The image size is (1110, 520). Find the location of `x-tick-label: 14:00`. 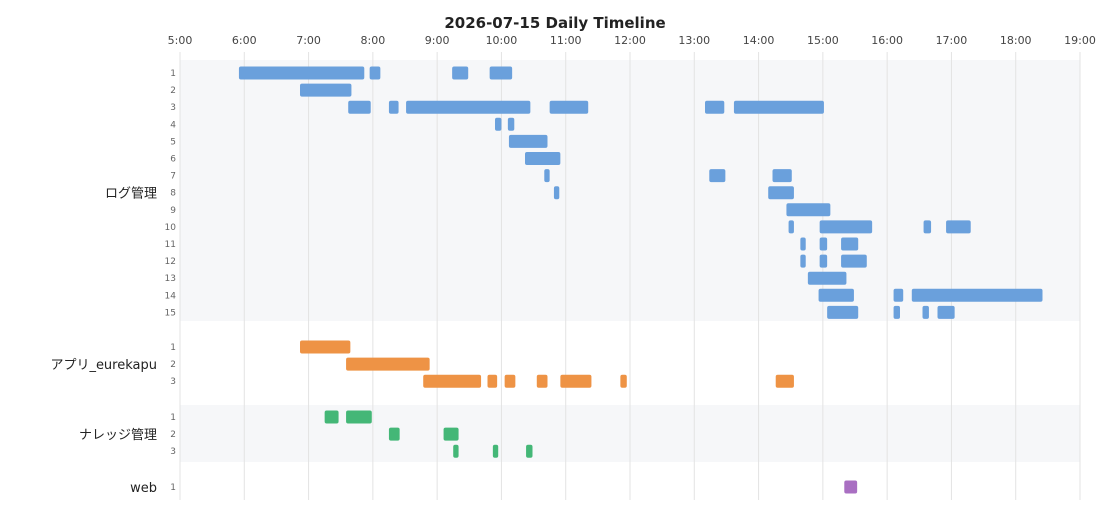

x-tick-label: 14:00 is located at coordinates (759, 40).